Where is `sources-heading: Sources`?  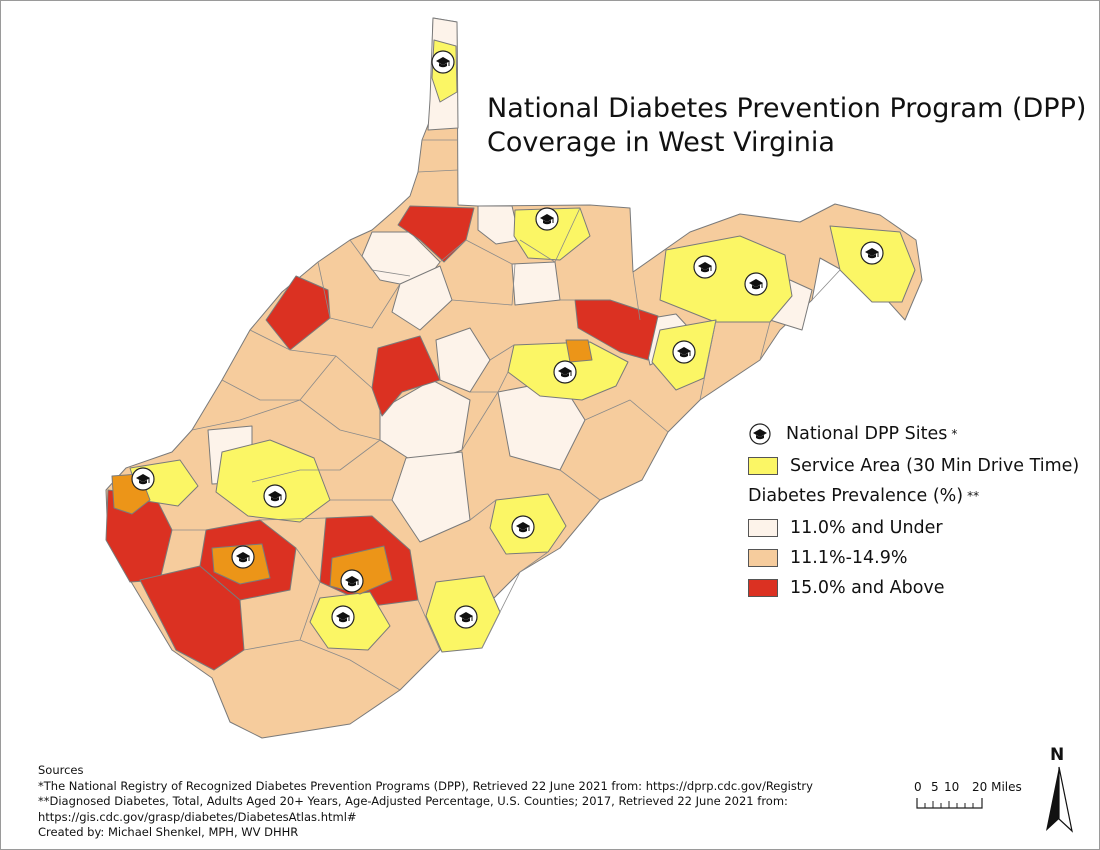
sources-heading: Sources is located at coordinates (61, 770).